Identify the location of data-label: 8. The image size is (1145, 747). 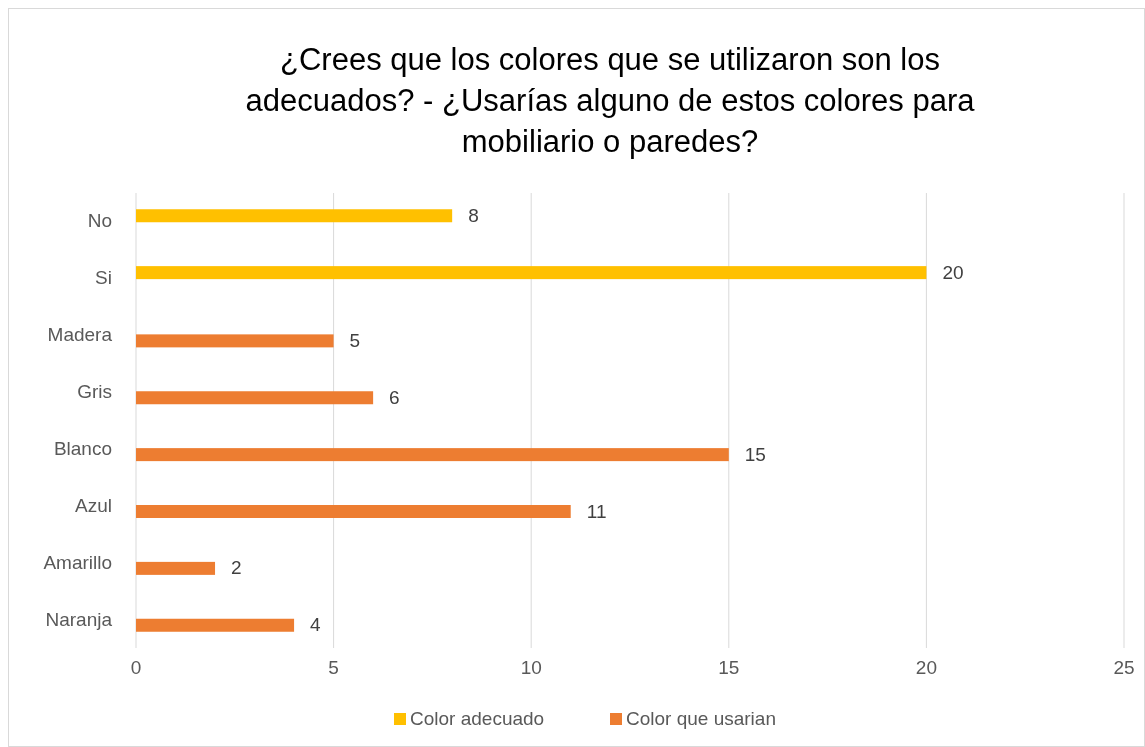
(473, 215).